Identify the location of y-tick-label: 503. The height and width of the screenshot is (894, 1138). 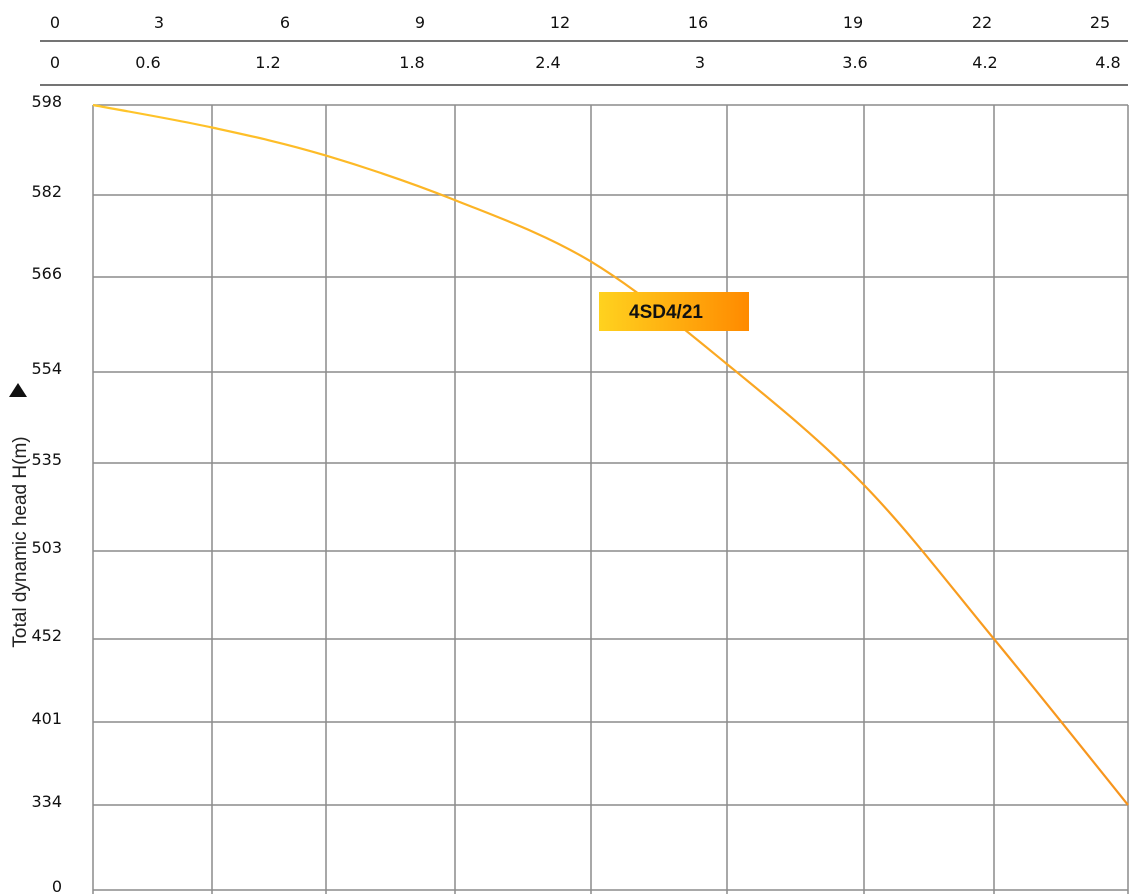
(46, 547).